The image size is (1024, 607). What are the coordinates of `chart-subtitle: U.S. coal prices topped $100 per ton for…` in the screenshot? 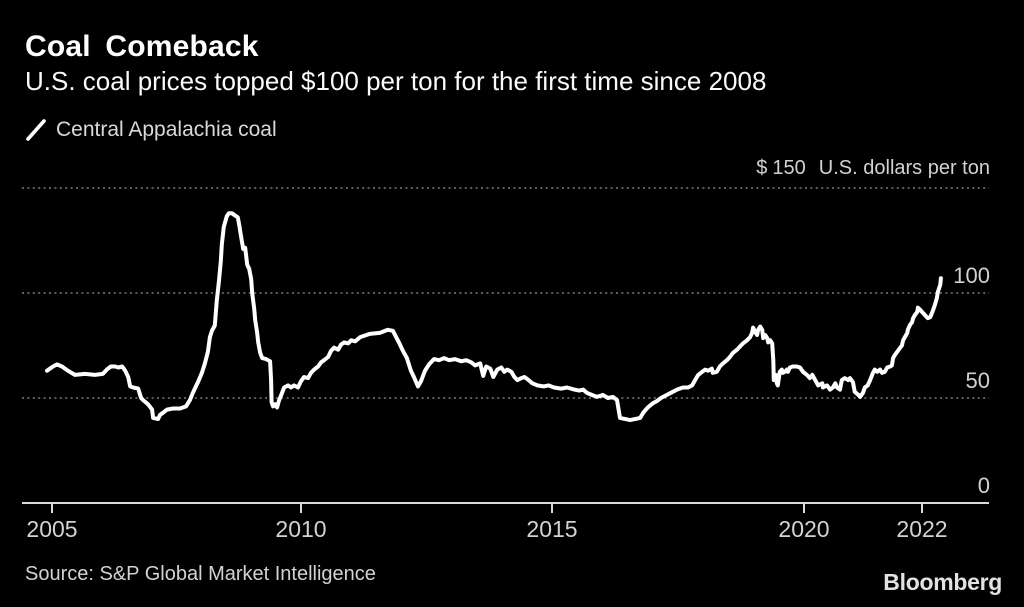 It's located at (396, 81).